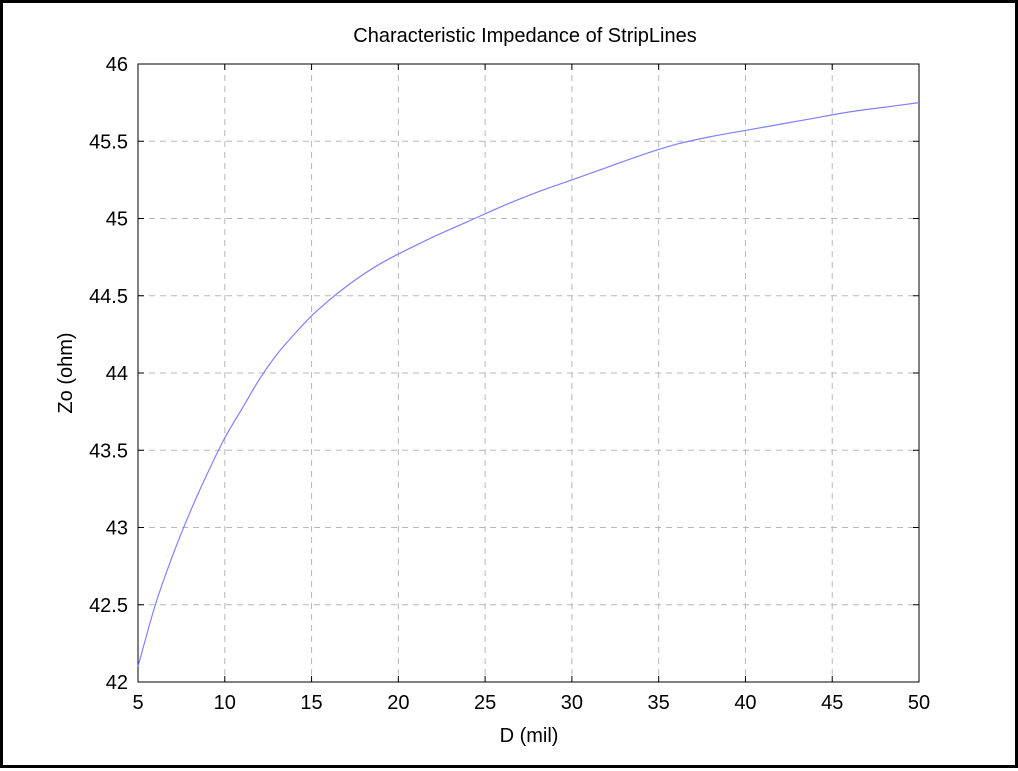  What do you see at coordinates (117, 683) in the screenshot?
I see `y-tick-label: 42` at bounding box center [117, 683].